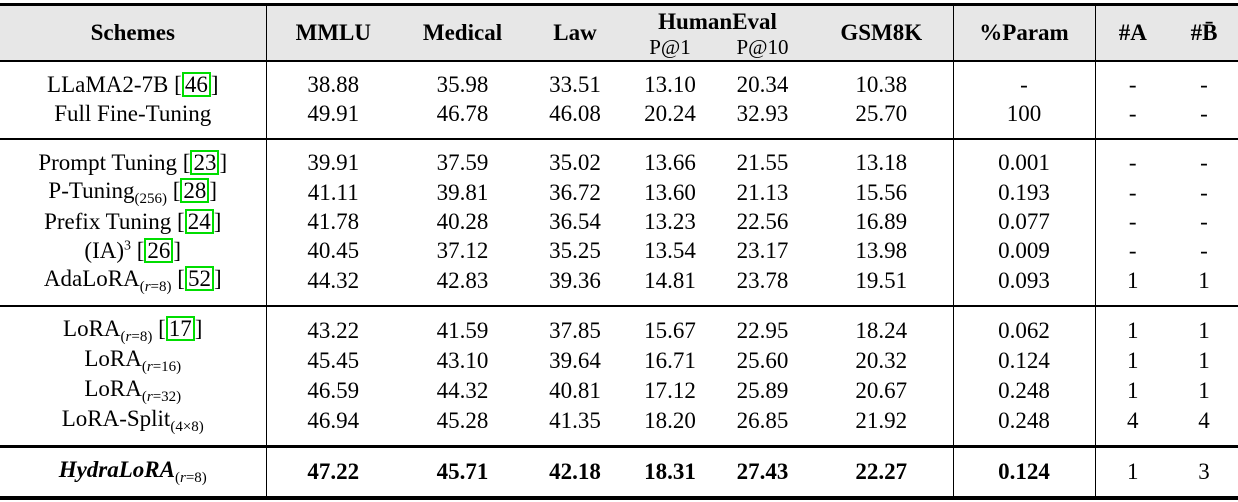 The width and height of the screenshot is (1238, 502). Describe the element at coordinates (670, 84) in the screenshot. I see `metric-cell: 13.10` at that location.